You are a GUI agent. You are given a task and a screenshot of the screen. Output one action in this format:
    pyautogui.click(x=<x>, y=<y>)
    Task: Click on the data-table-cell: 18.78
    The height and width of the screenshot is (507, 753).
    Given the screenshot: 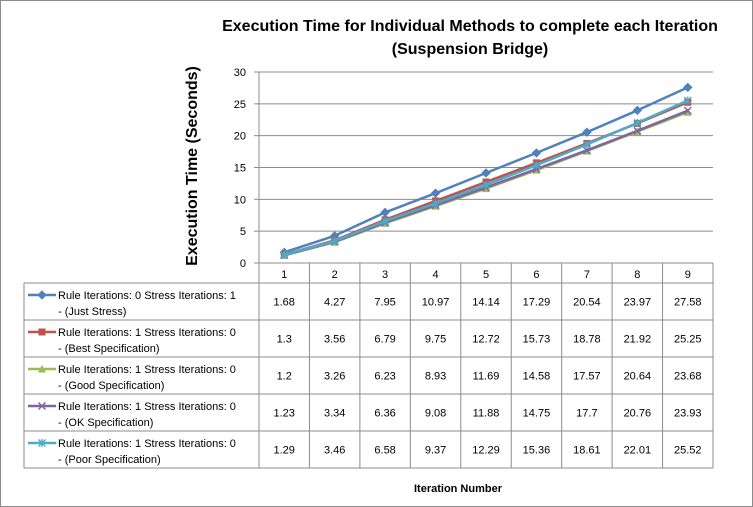 What is the action you would take?
    pyautogui.click(x=587, y=340)
    